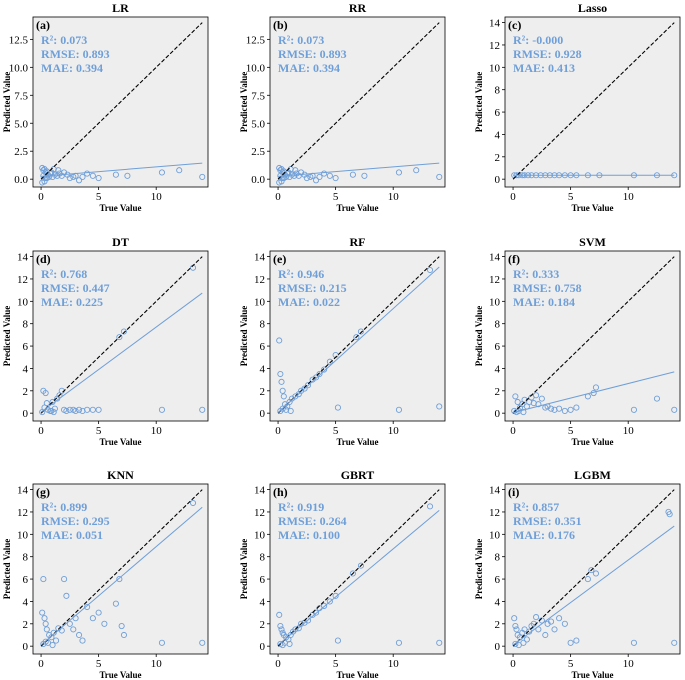  I want to click on data-layer, so click(122, 336).